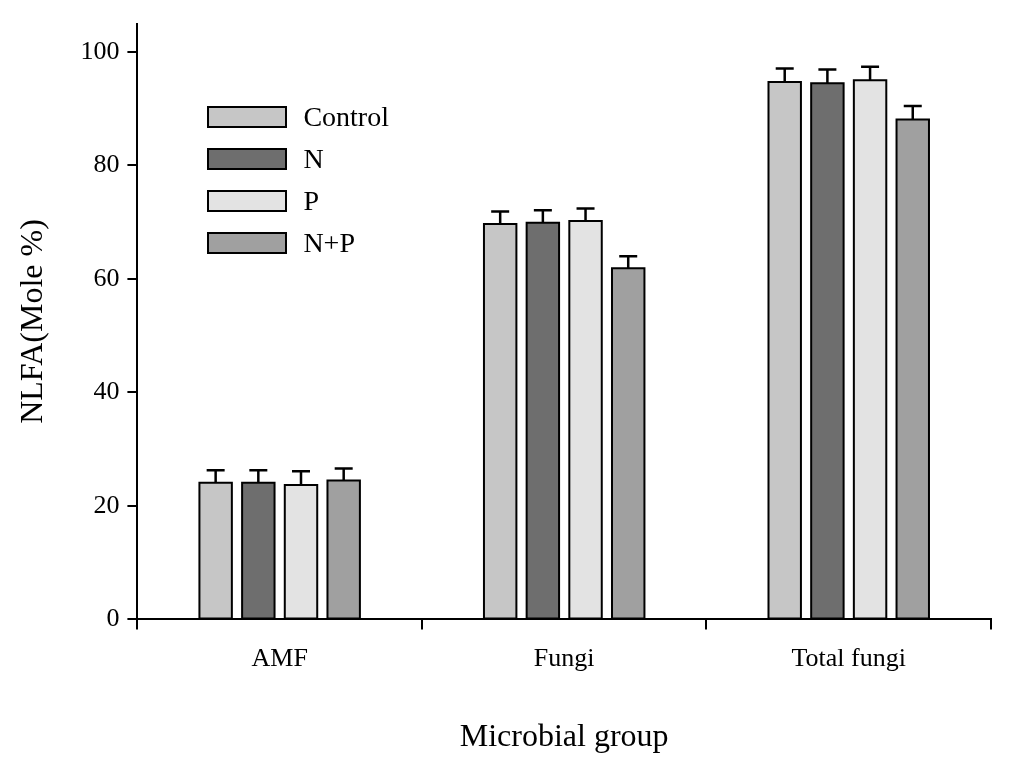 The image size is (1016, 771). What do you see at coordinates (329, 242) in the screenshot?
I see `legend-label: N+P` at bounding box center [329, 242].